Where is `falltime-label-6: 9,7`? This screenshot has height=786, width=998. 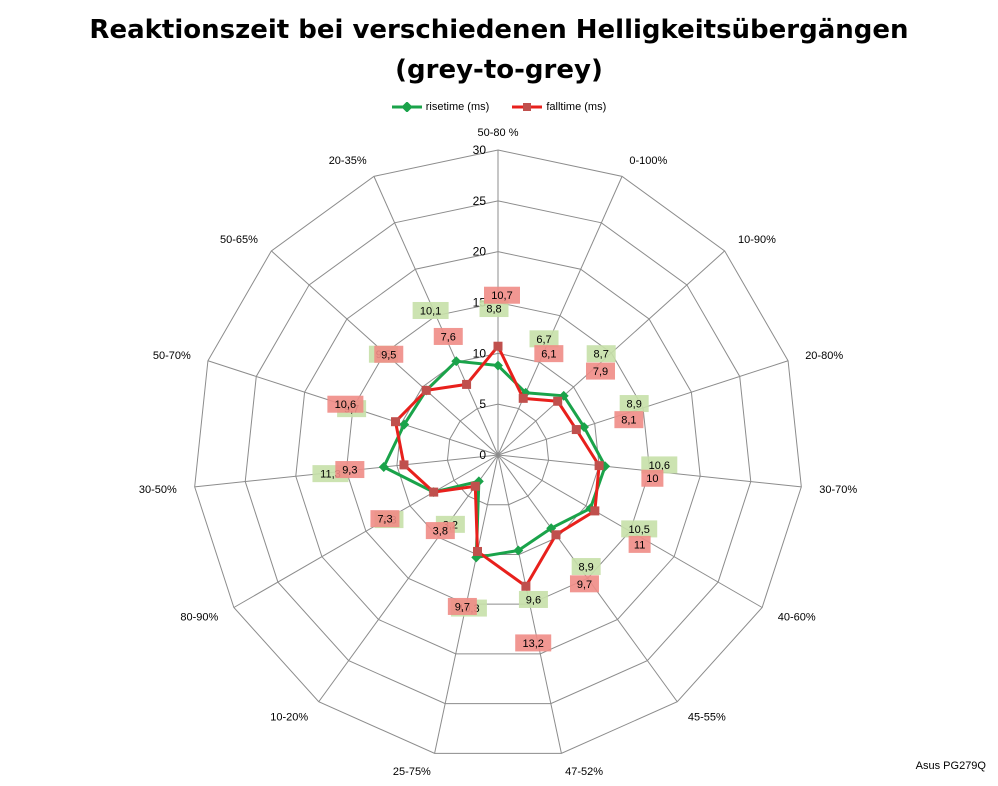
falltime-label-6: 9,7 is located at coordinates (584, 585).